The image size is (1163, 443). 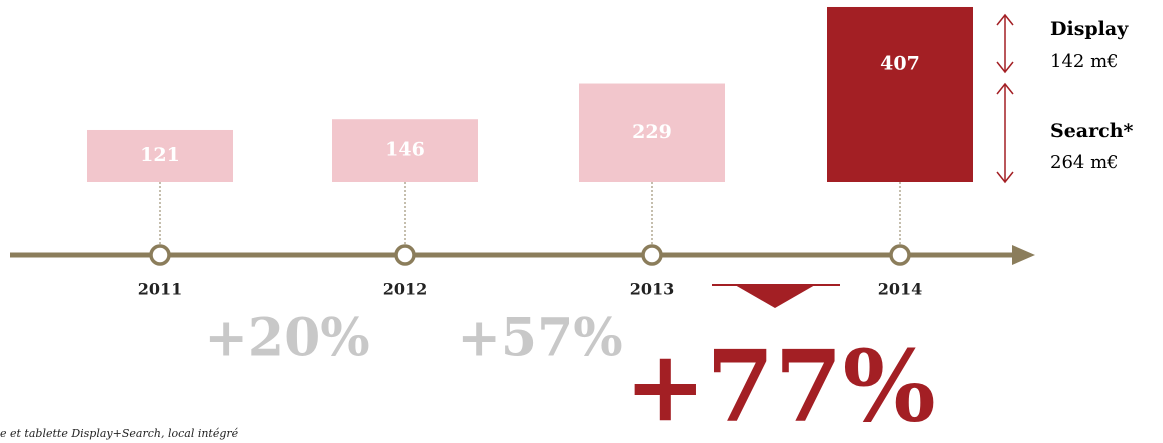 What do you see at coordinates (286, 338) in the screenshot?
I see `growth-label: +20%` at bounding box center [286, 338].